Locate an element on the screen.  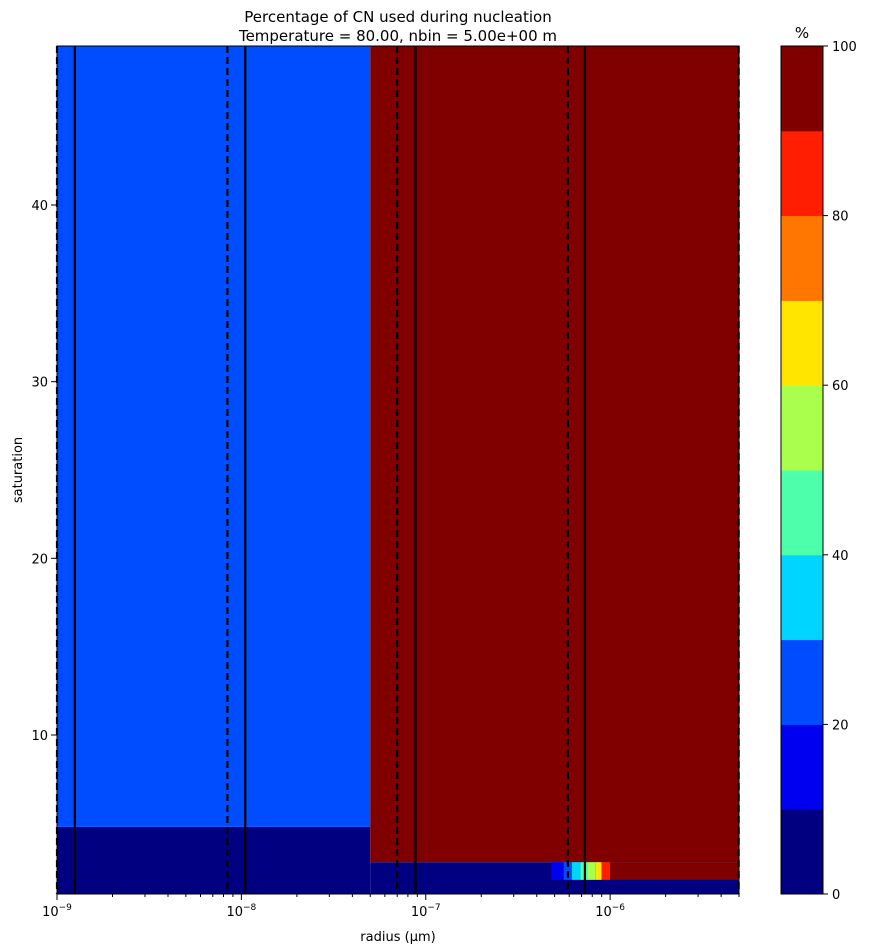
colorbar: 0 20 40 60 80 100 is located at coordinates (819, 471).